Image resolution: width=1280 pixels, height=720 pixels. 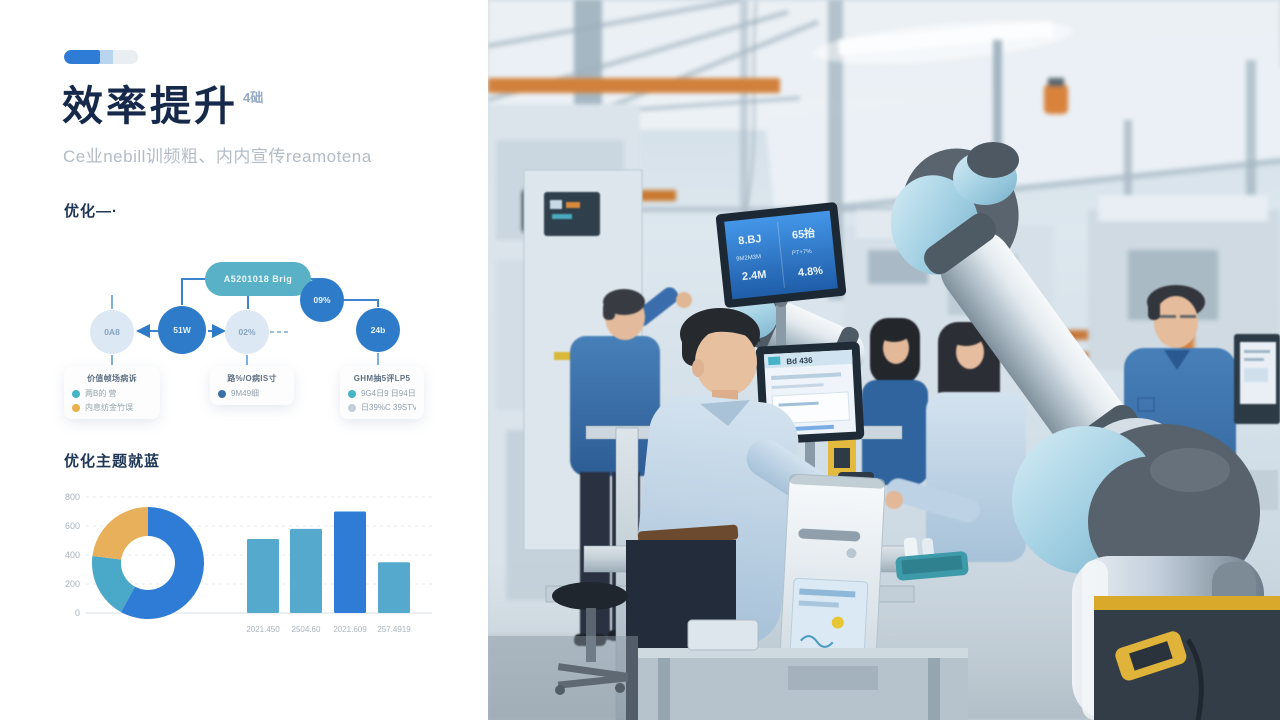 I want to click on legend-label: 9G4日9 日94日5, so click(x=388, y=393).